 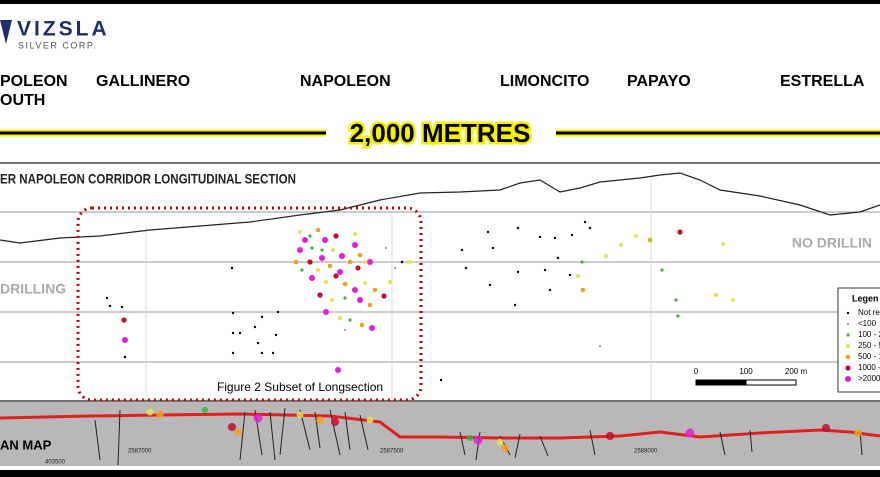 What do you see at coordinates (300, 387) in the screenshot?
I see `subset-label: Figure 2 Subset of Longsection` at bounding box center [300, 387].